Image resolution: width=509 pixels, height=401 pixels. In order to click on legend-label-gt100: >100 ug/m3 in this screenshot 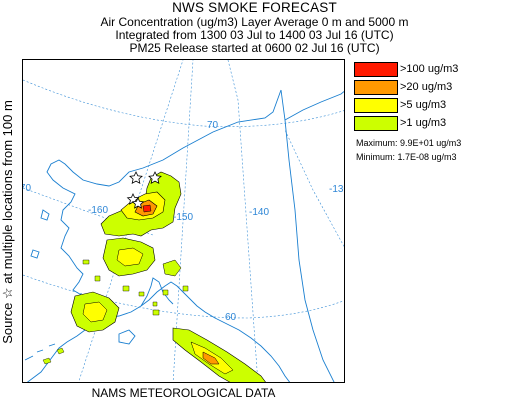, I will do `click(429, 69)`.